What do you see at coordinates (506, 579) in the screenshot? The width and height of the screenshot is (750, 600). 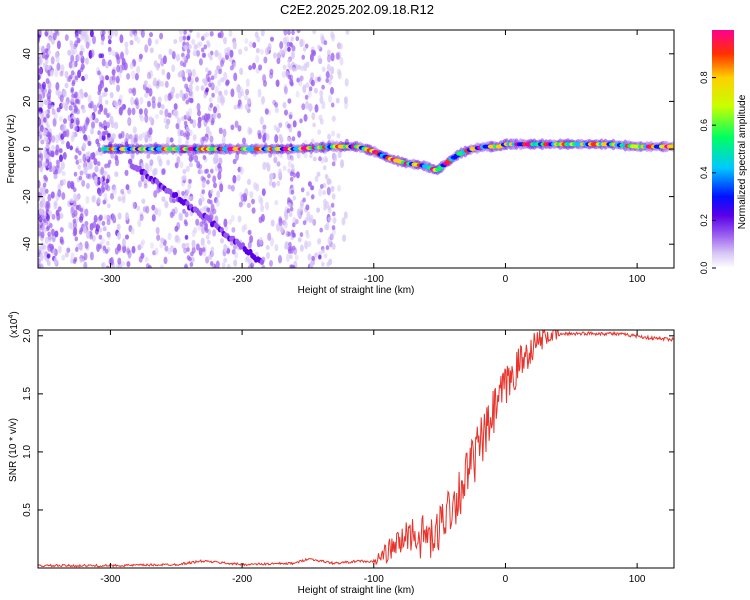 I see `x-tick-label: 0` at bounding box center [506, 579].